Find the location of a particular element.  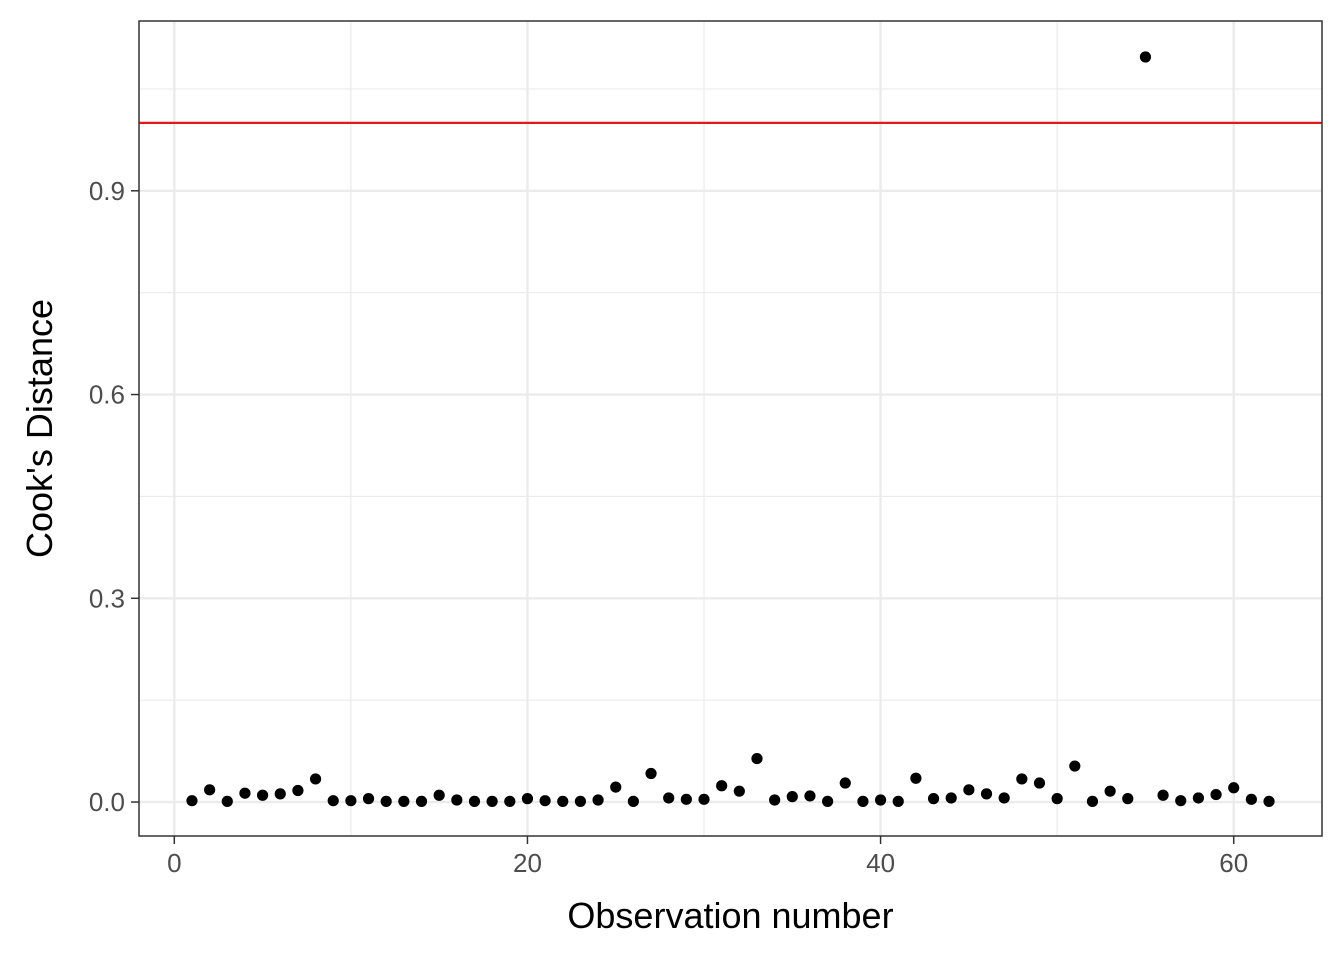

y-tick-label: 0.3 is located at coordinates (107, 598).